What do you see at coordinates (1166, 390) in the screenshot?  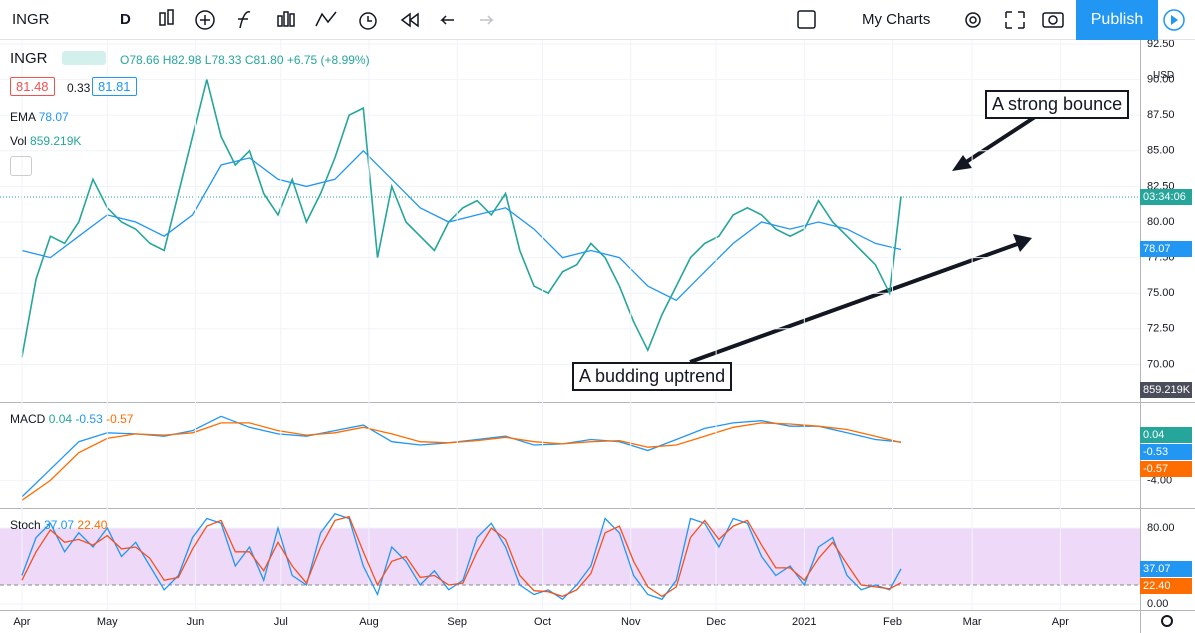 I see `vol-badge: 859.219K` at bounding box center [1166, 390].